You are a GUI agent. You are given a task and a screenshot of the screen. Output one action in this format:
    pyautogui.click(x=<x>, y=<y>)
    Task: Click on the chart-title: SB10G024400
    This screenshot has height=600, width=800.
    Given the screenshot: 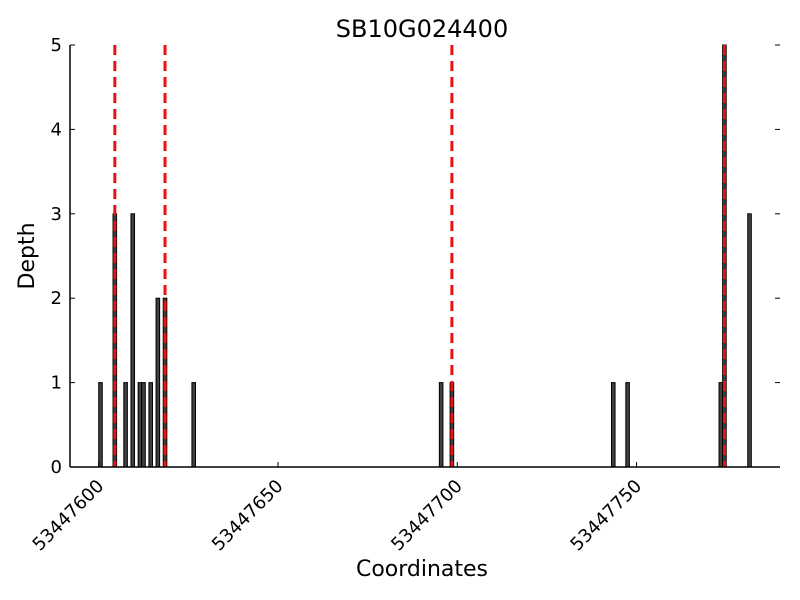 What is the action you would take?
    pyautogui.click(x=422, y=29)
    